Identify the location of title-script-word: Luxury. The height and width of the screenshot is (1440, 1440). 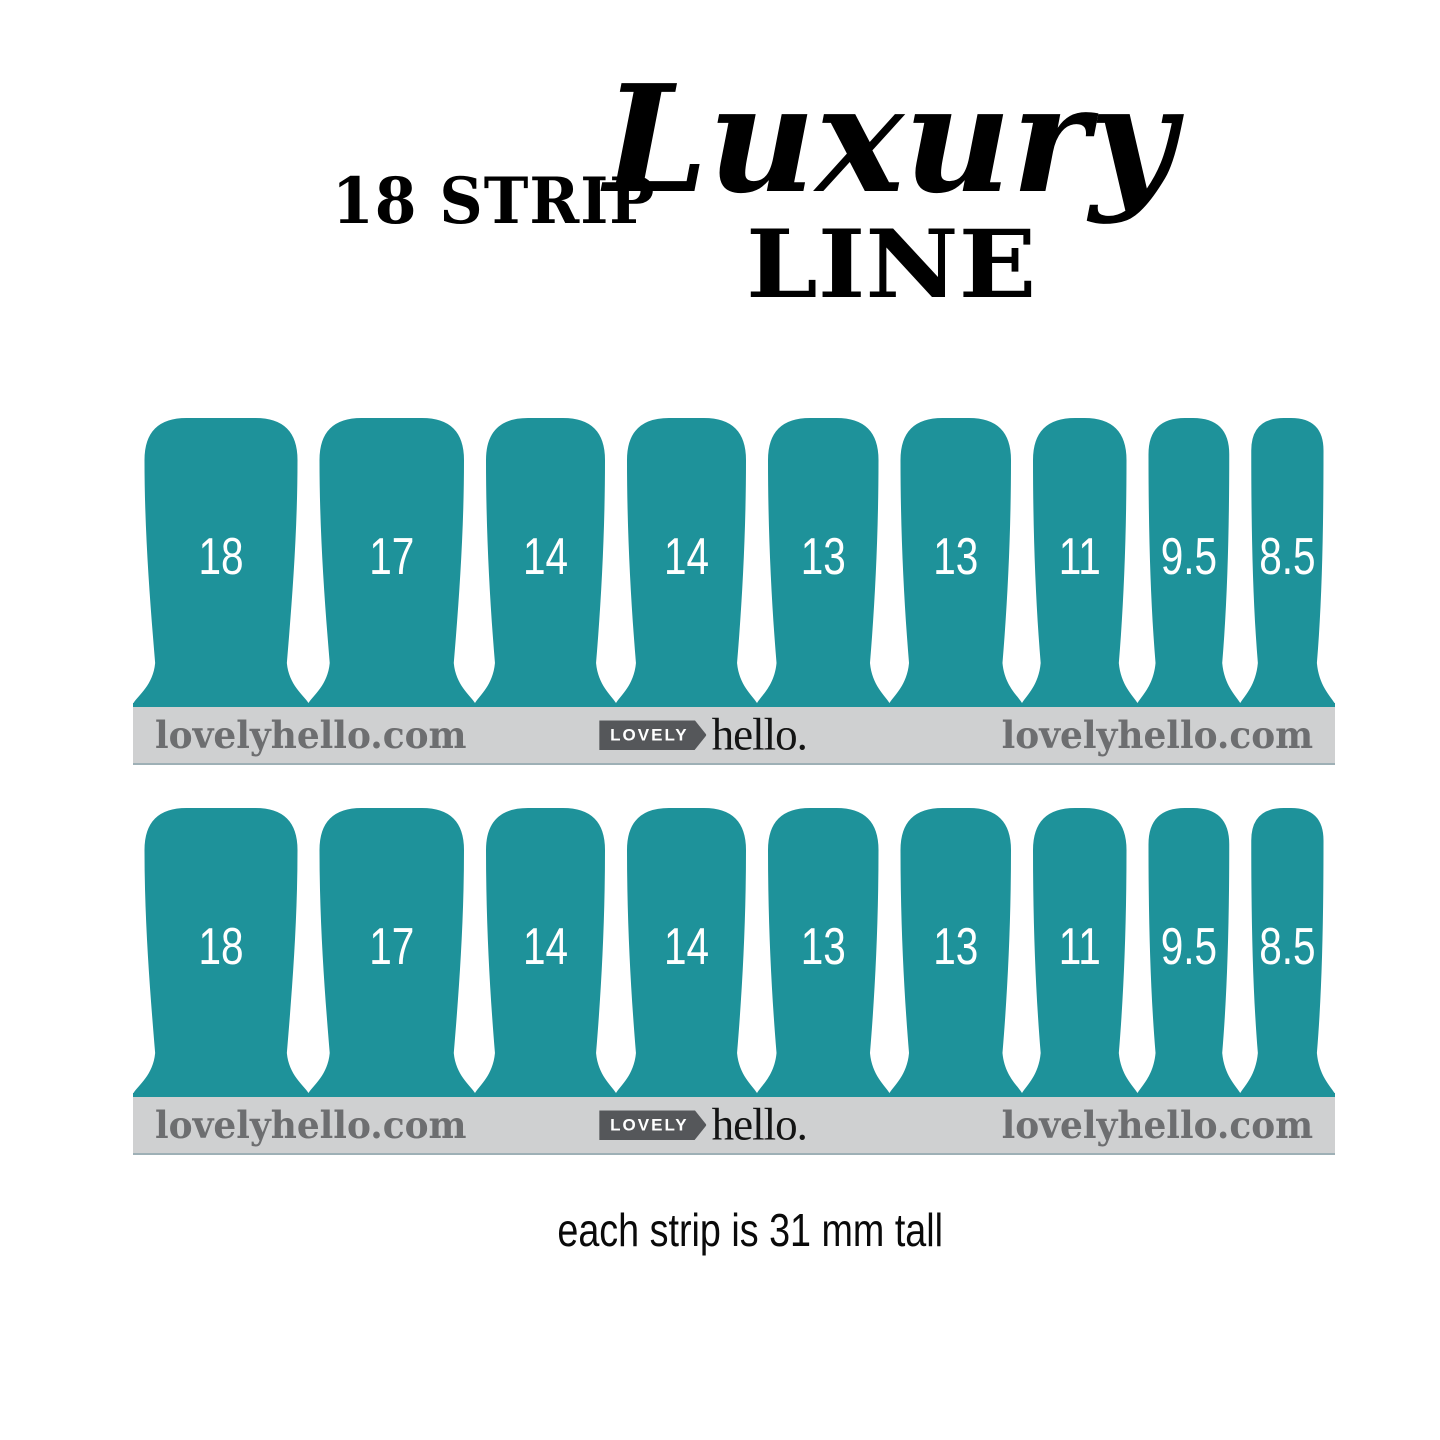
(890, 139).